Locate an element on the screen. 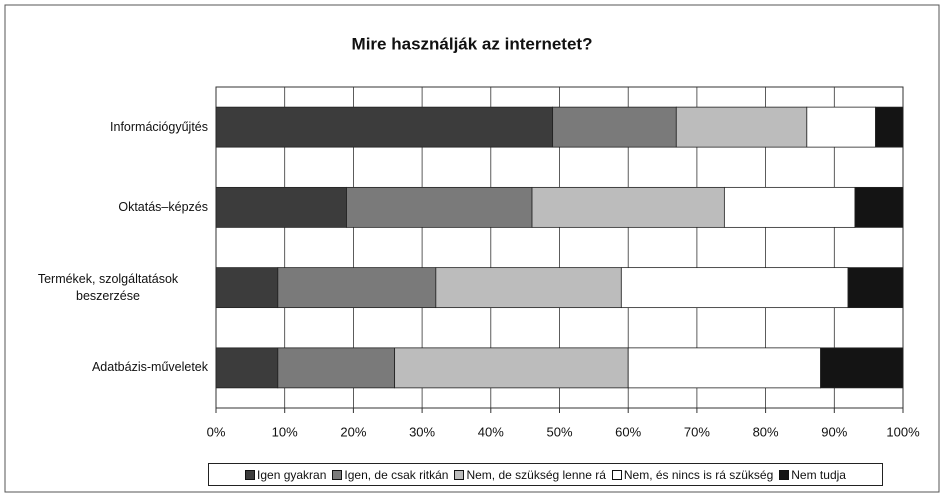 The image size is (944, 498). y-tick-label-text: Információgyűjtés is located at coordinates (159, 126).